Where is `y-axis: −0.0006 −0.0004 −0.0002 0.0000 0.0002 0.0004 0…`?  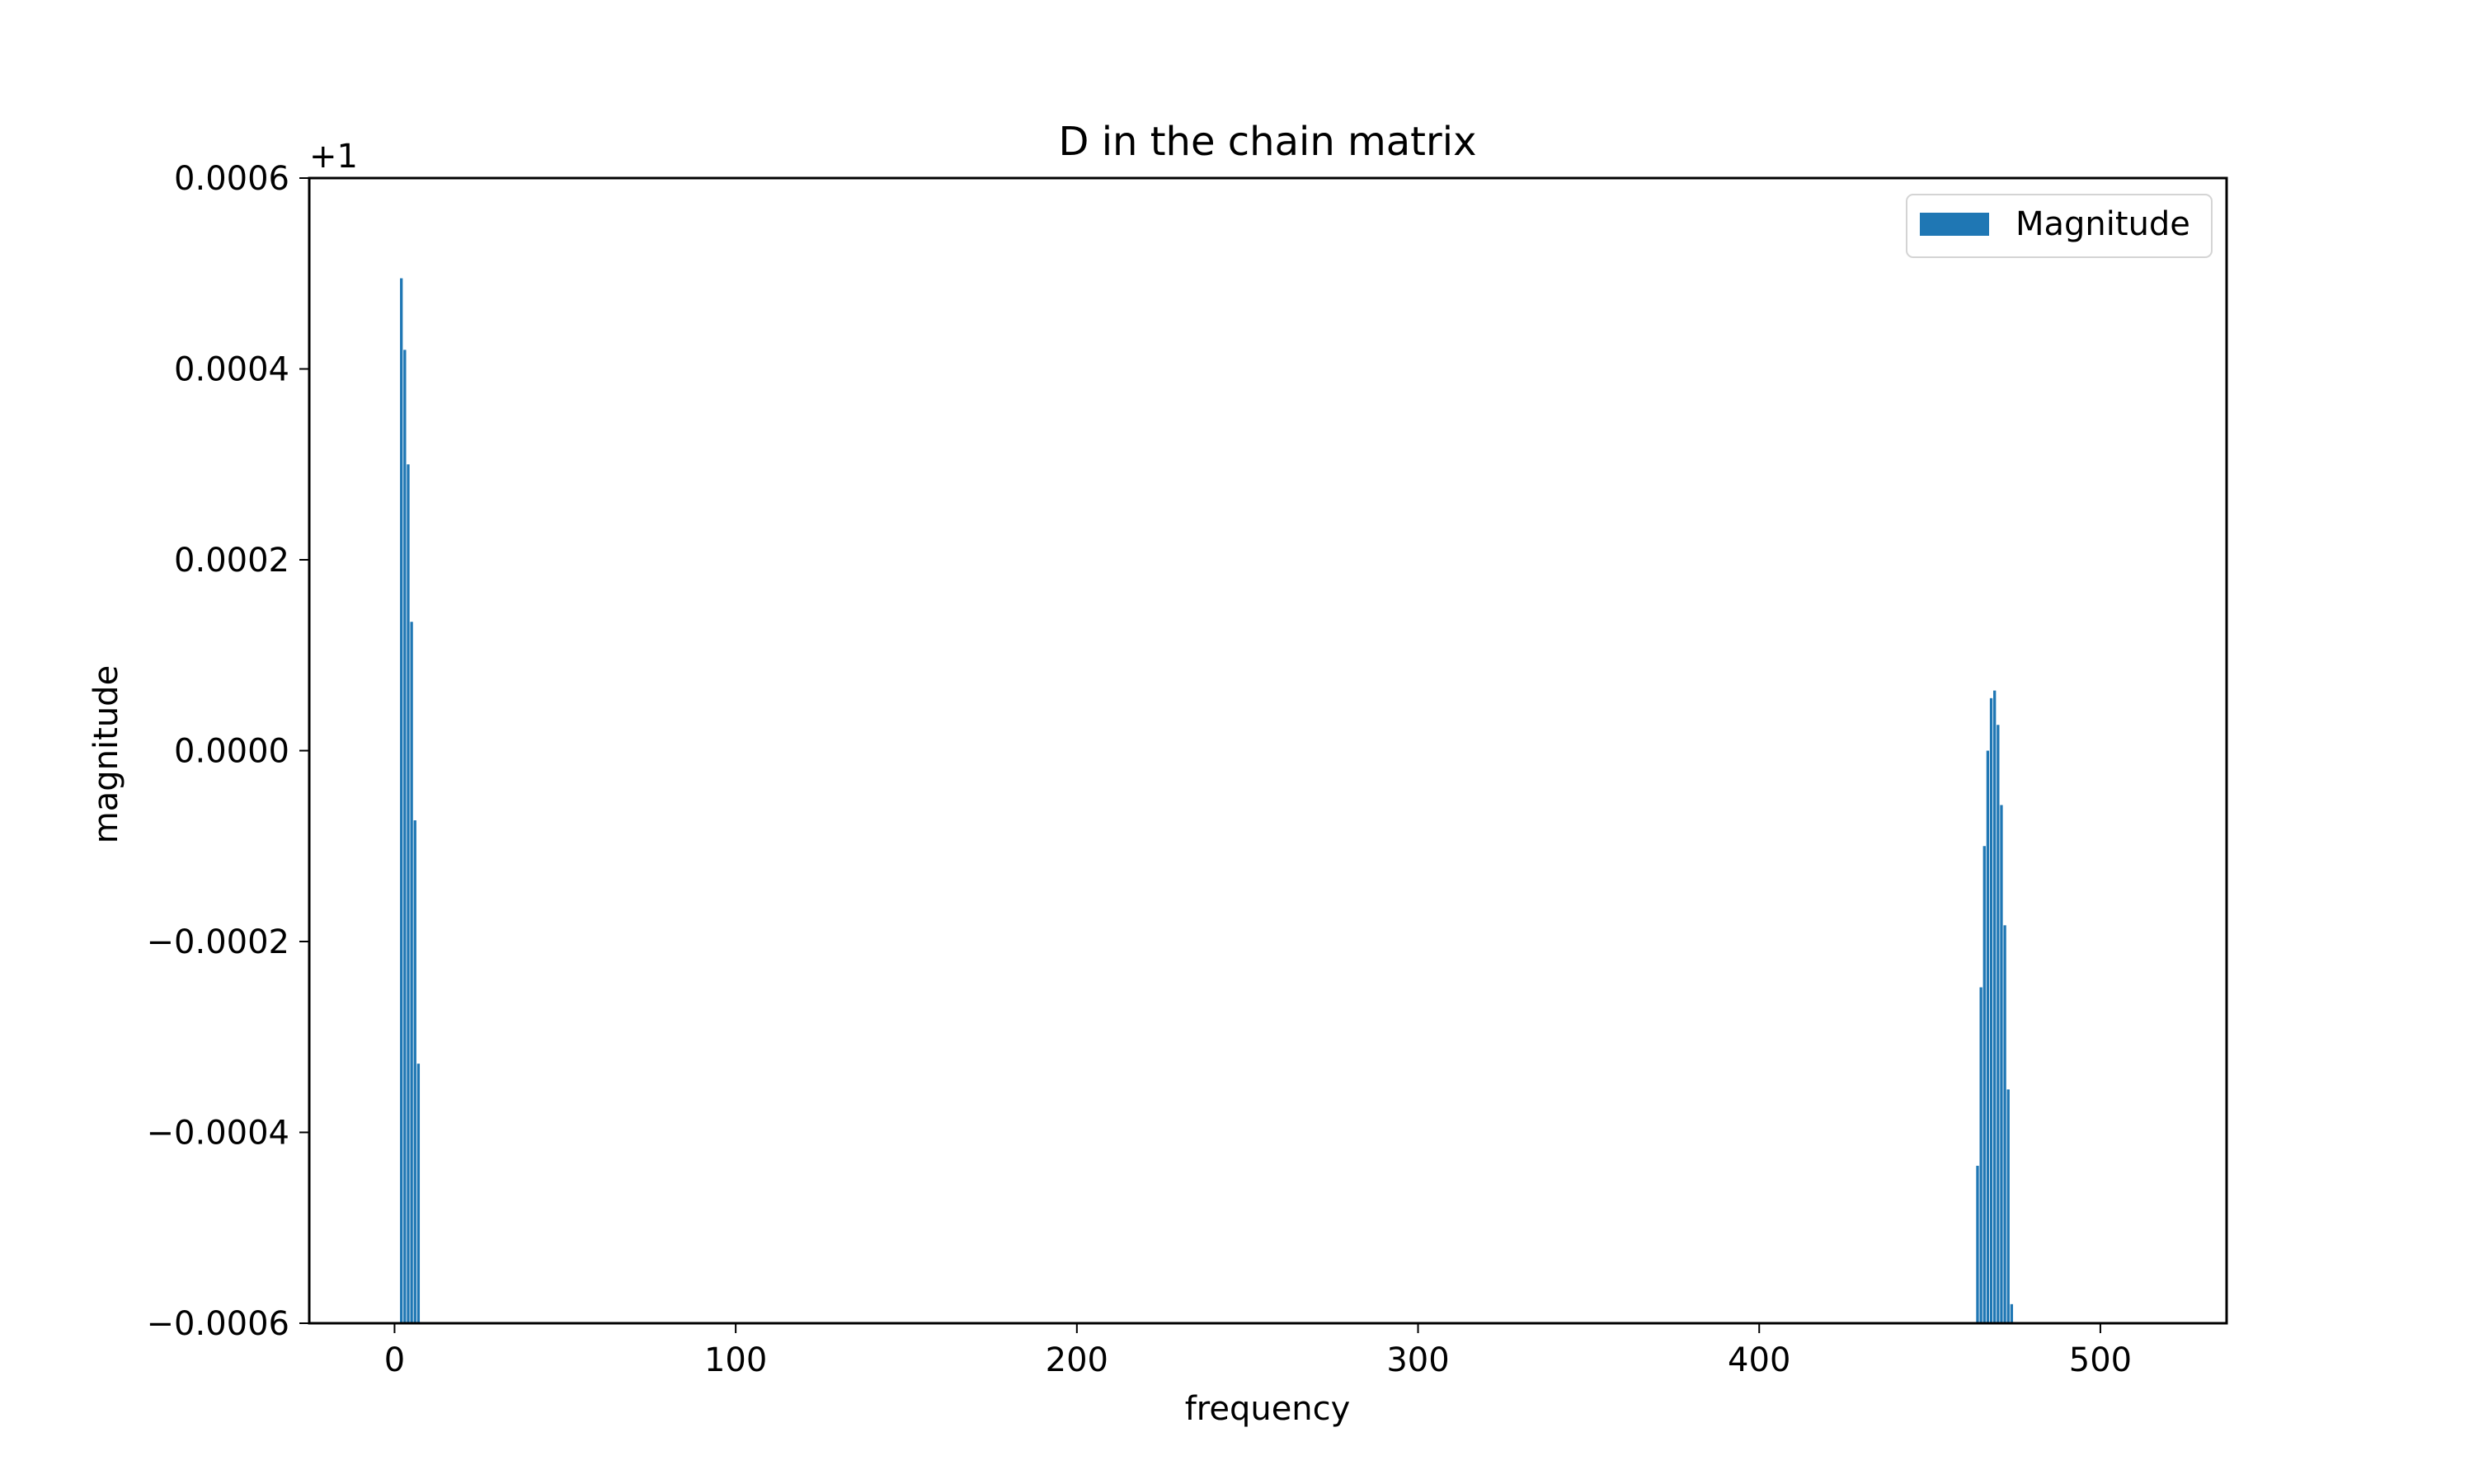
y-axis: −0.0006 −0.0004 −0.0002 0.0000 0.0002 0.0004 0… is located at coordinates (228, 751).